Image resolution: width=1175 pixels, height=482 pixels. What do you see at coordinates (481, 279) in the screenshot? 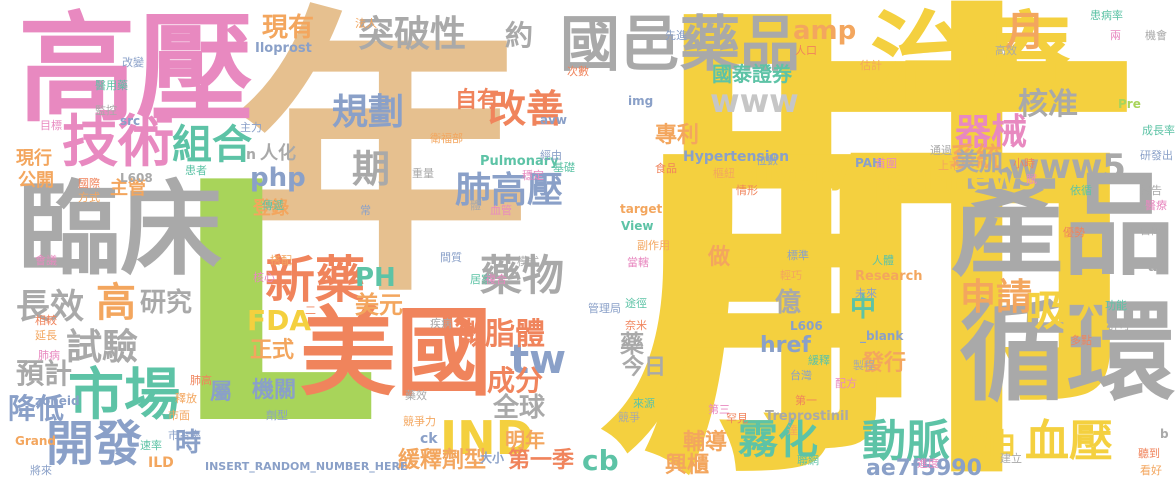
I see `small-word-44: 居家` at bounding box center [481, 279].